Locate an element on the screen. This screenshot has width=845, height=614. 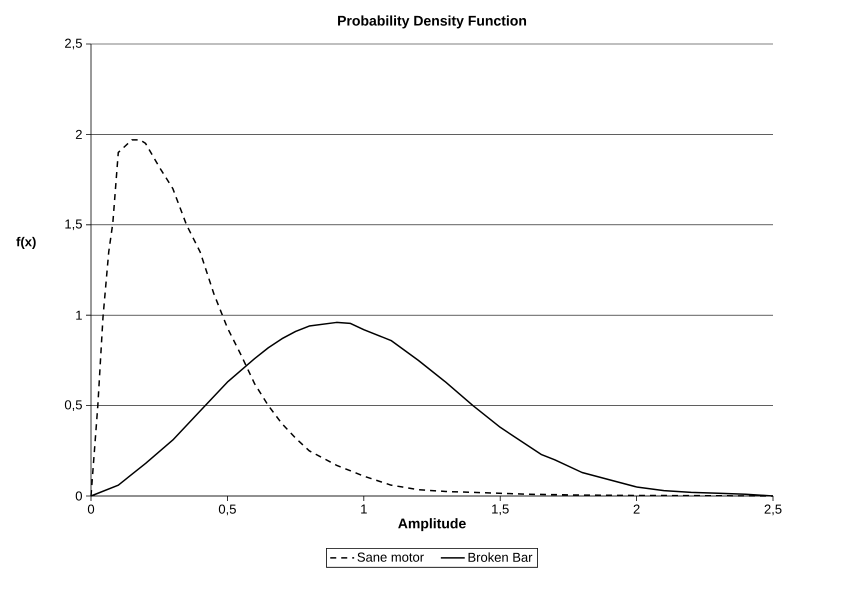
x-tick-label: 1,5 is located at coordinates (500, 510).